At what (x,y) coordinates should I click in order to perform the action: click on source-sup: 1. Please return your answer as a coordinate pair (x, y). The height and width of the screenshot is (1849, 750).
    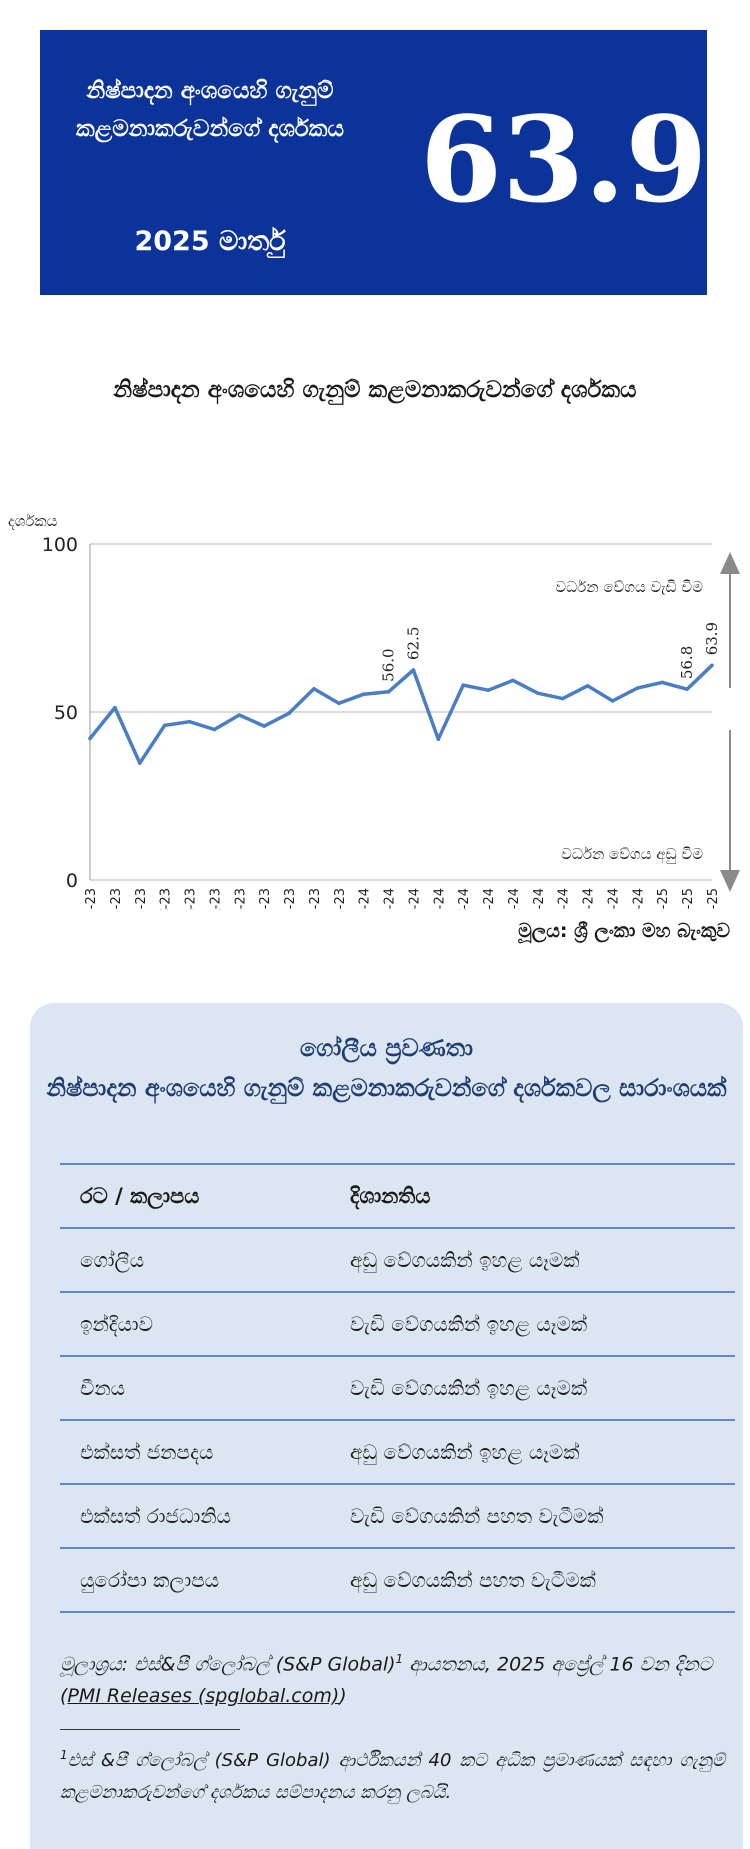
    Looking at the image, I should click on (399, 1659).